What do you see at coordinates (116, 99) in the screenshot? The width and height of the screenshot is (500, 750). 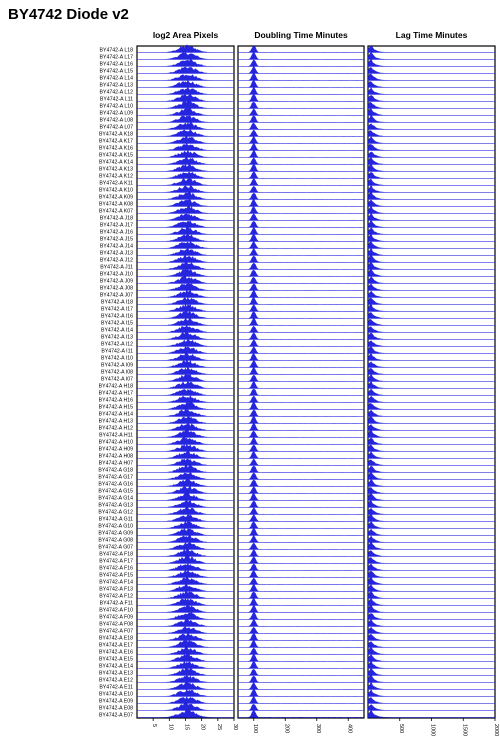 I see `row-label: BY4742-A L11` at bounding box center [116, 99].